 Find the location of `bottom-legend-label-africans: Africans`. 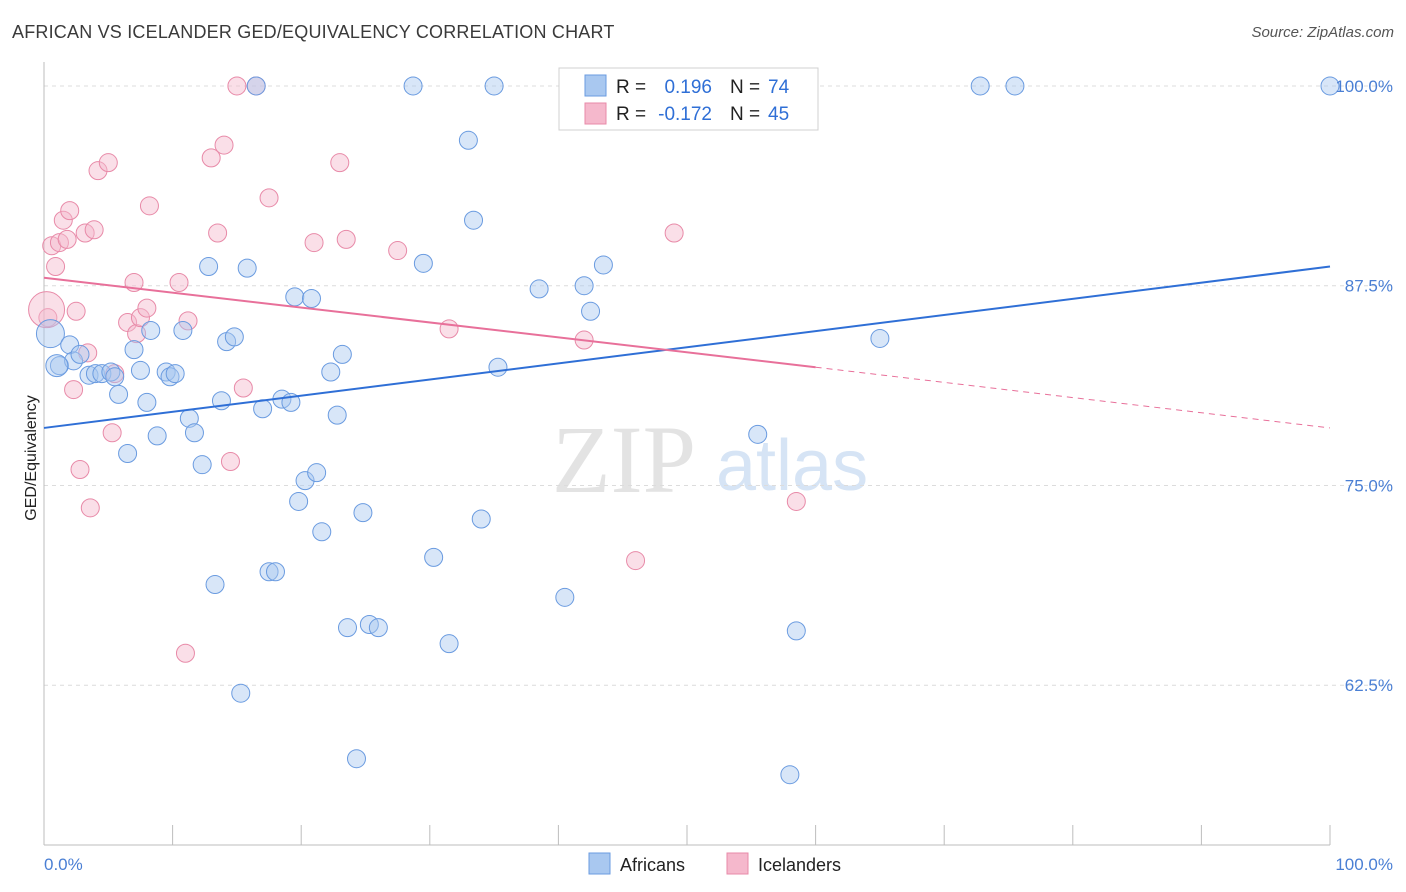

bottom-legend-label-africans: Africans is located at coordinates (652, 865).